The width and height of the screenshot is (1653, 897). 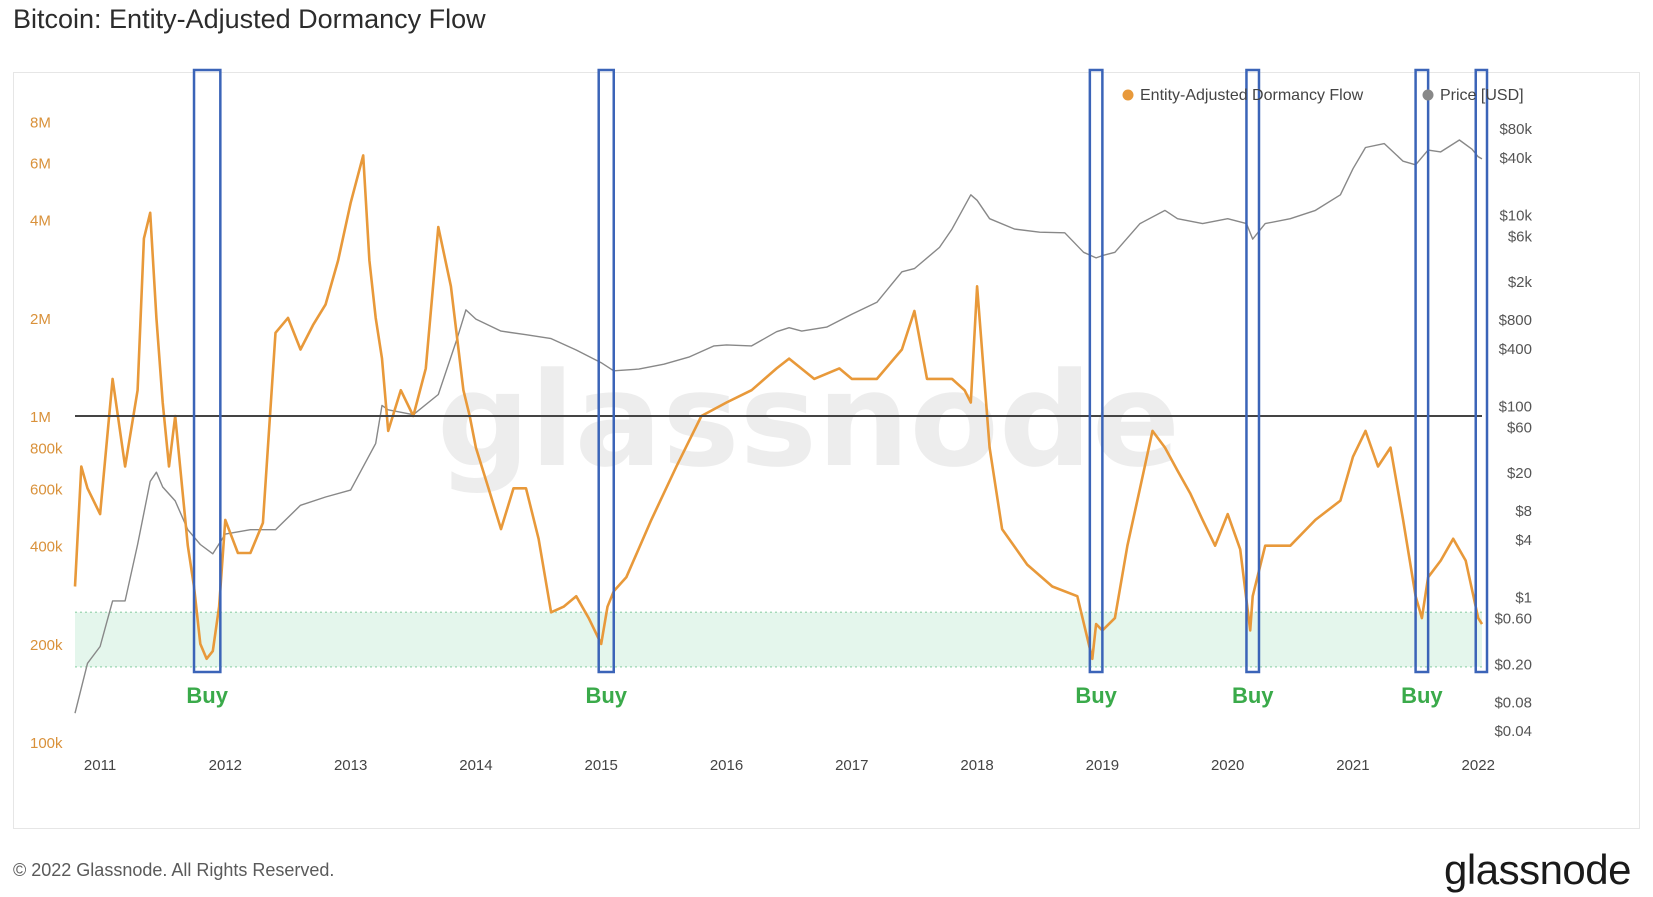 I want to click on right-tick-label: $0.08, so click(x=1513, y=702).